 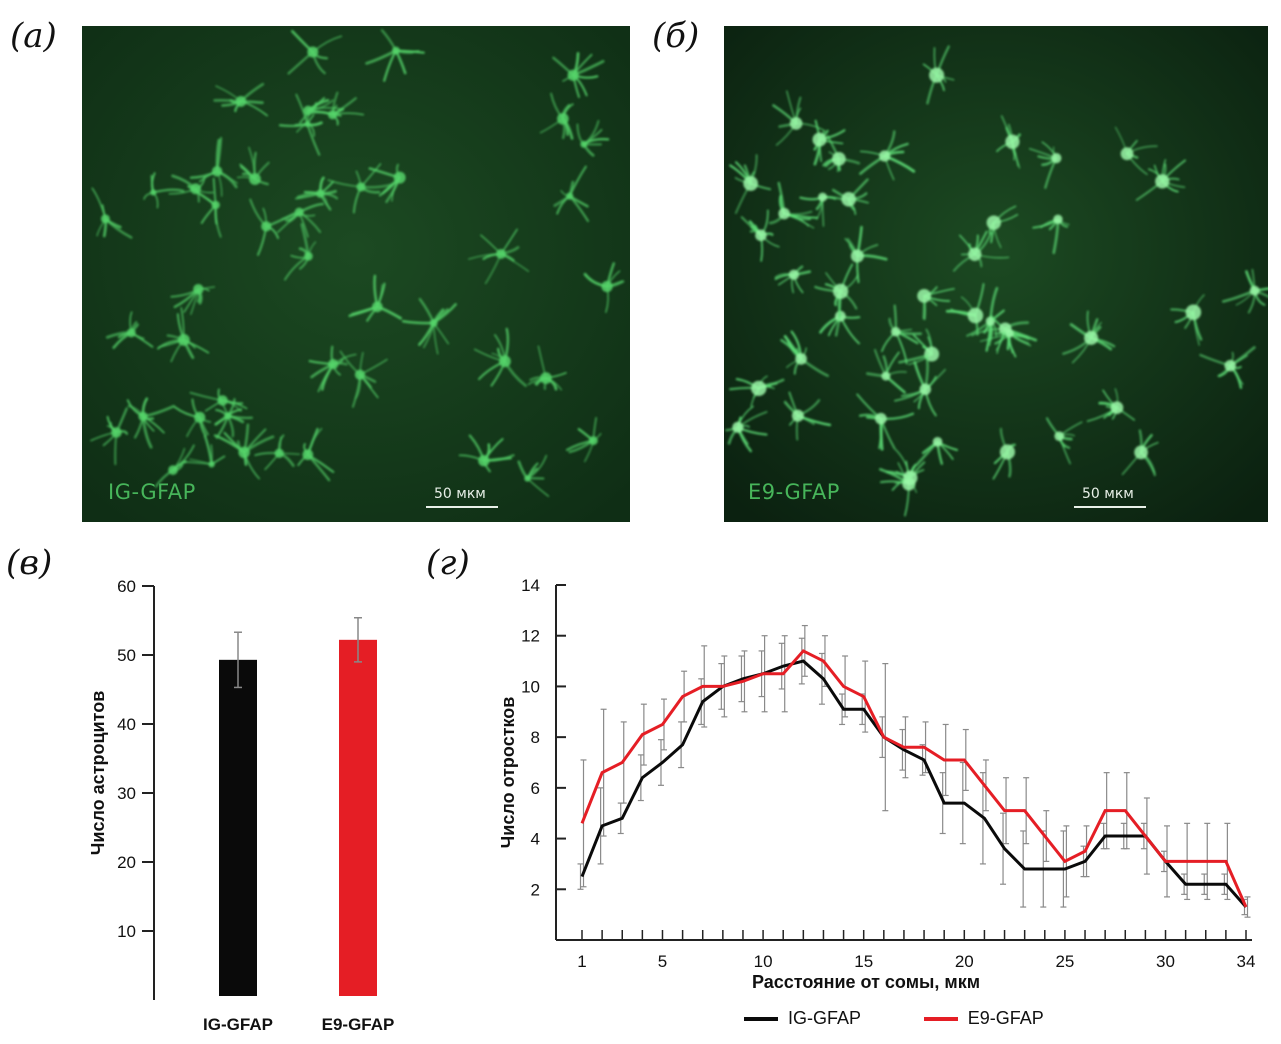 I want to click on category-label: IG-GFAP, so click(x=238, y=1024).